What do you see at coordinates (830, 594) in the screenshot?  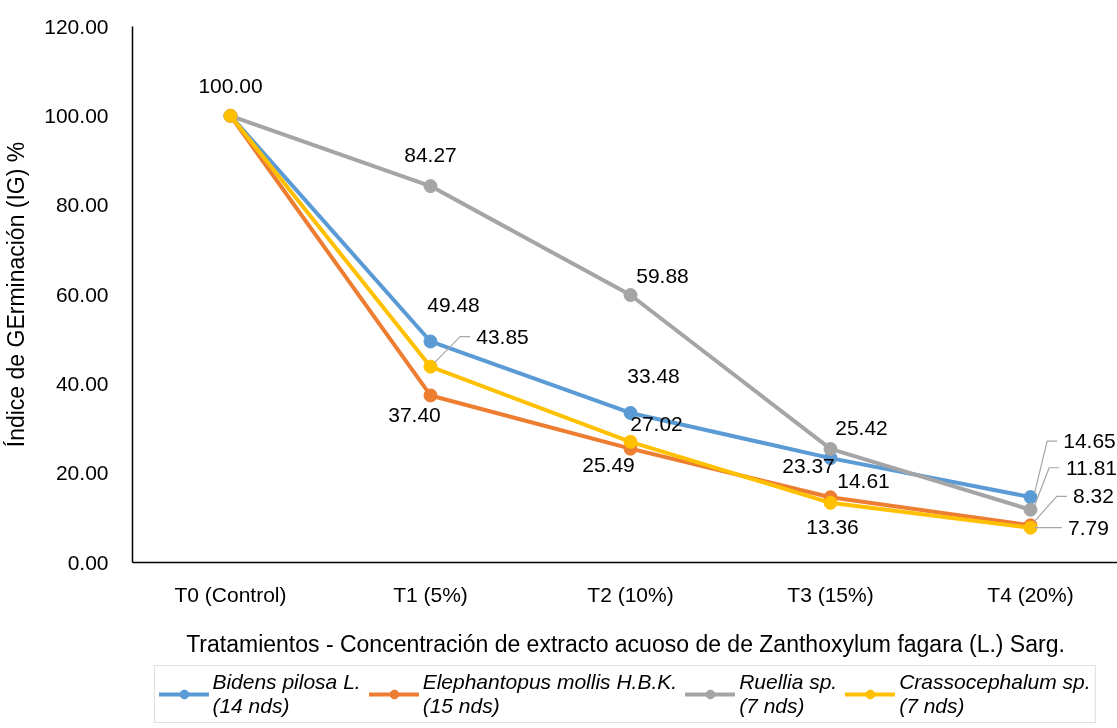 I see `x-tick-label: T3 (15%)` at bounding box center [830, 594].